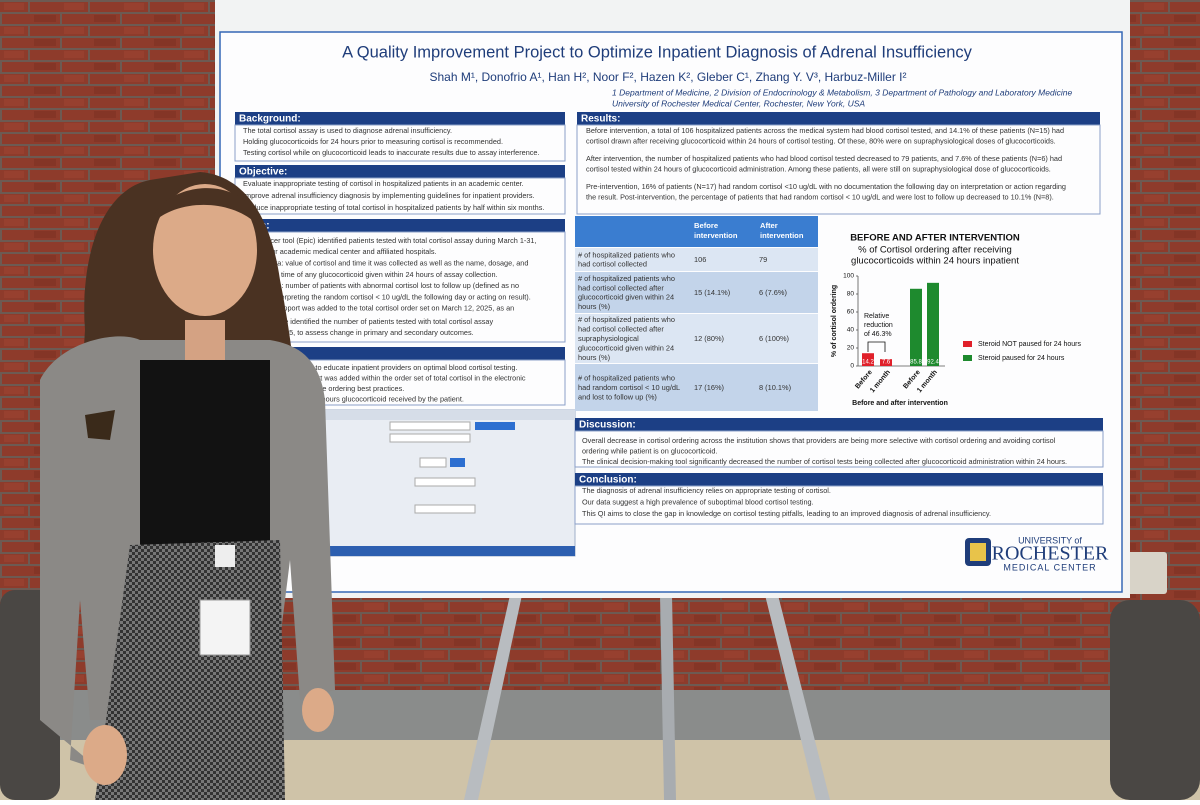  What do you see at coordinates (775, 387) in the screenshot?
I see `cell: 8 (10.1%)` at bounding box center [775, 387].